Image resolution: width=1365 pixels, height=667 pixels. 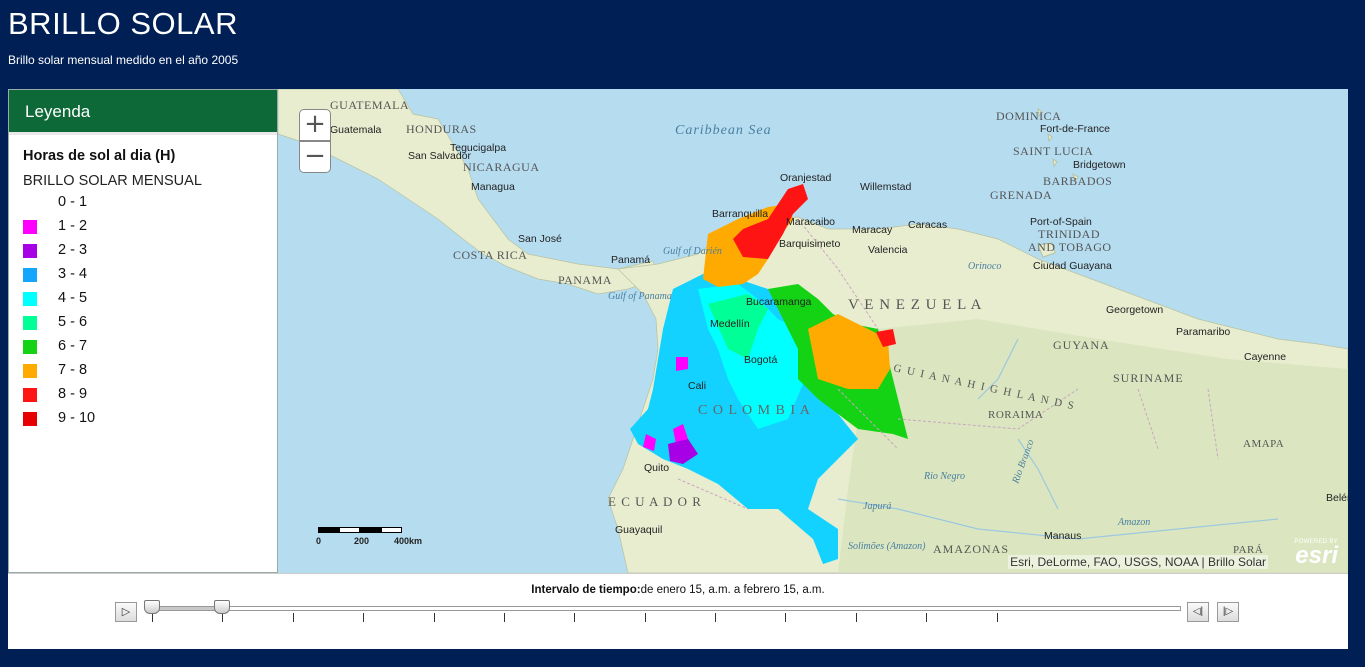 What do you see at coordinates (656, 468) in the screenshot?
I see `city-quito: Quito` at bounding box center [656, 468].